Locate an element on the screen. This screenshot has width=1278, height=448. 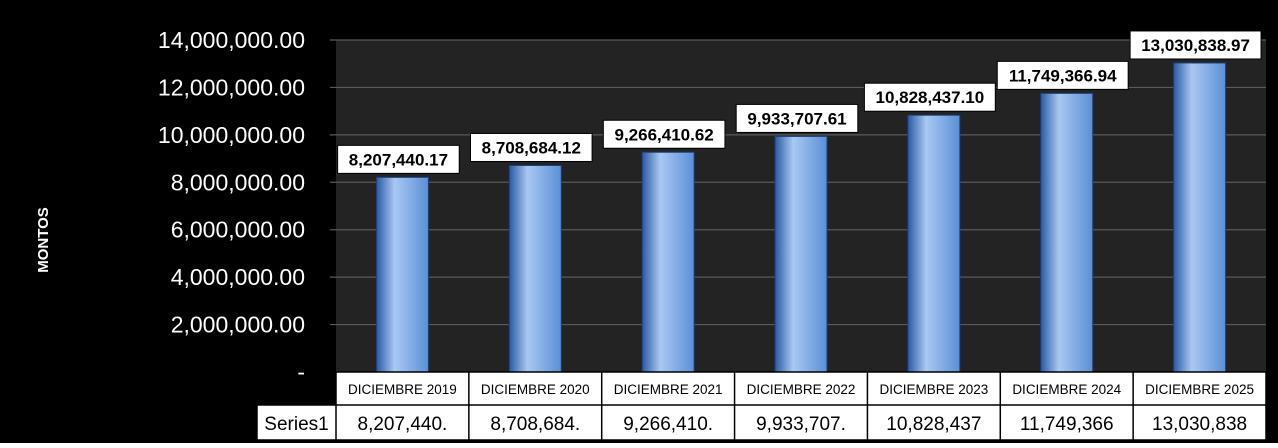
category-label: DICIEMBRE 2022 is located at coordinates (801, 389).